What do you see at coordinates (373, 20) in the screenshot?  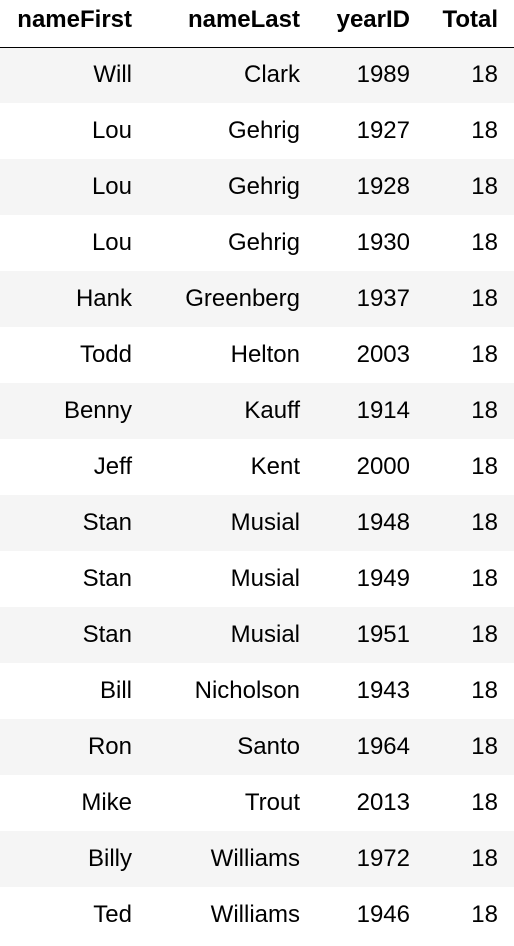 I see `column-header-yearid: yearID` at bounding box center [373, 20].